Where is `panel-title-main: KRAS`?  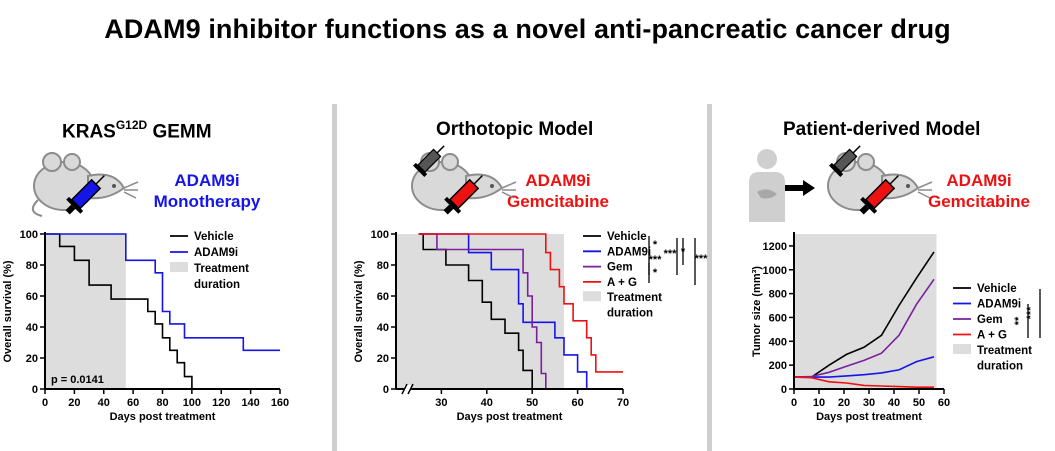
panel-title-main: KRAS is located at coordinates (89, 132).